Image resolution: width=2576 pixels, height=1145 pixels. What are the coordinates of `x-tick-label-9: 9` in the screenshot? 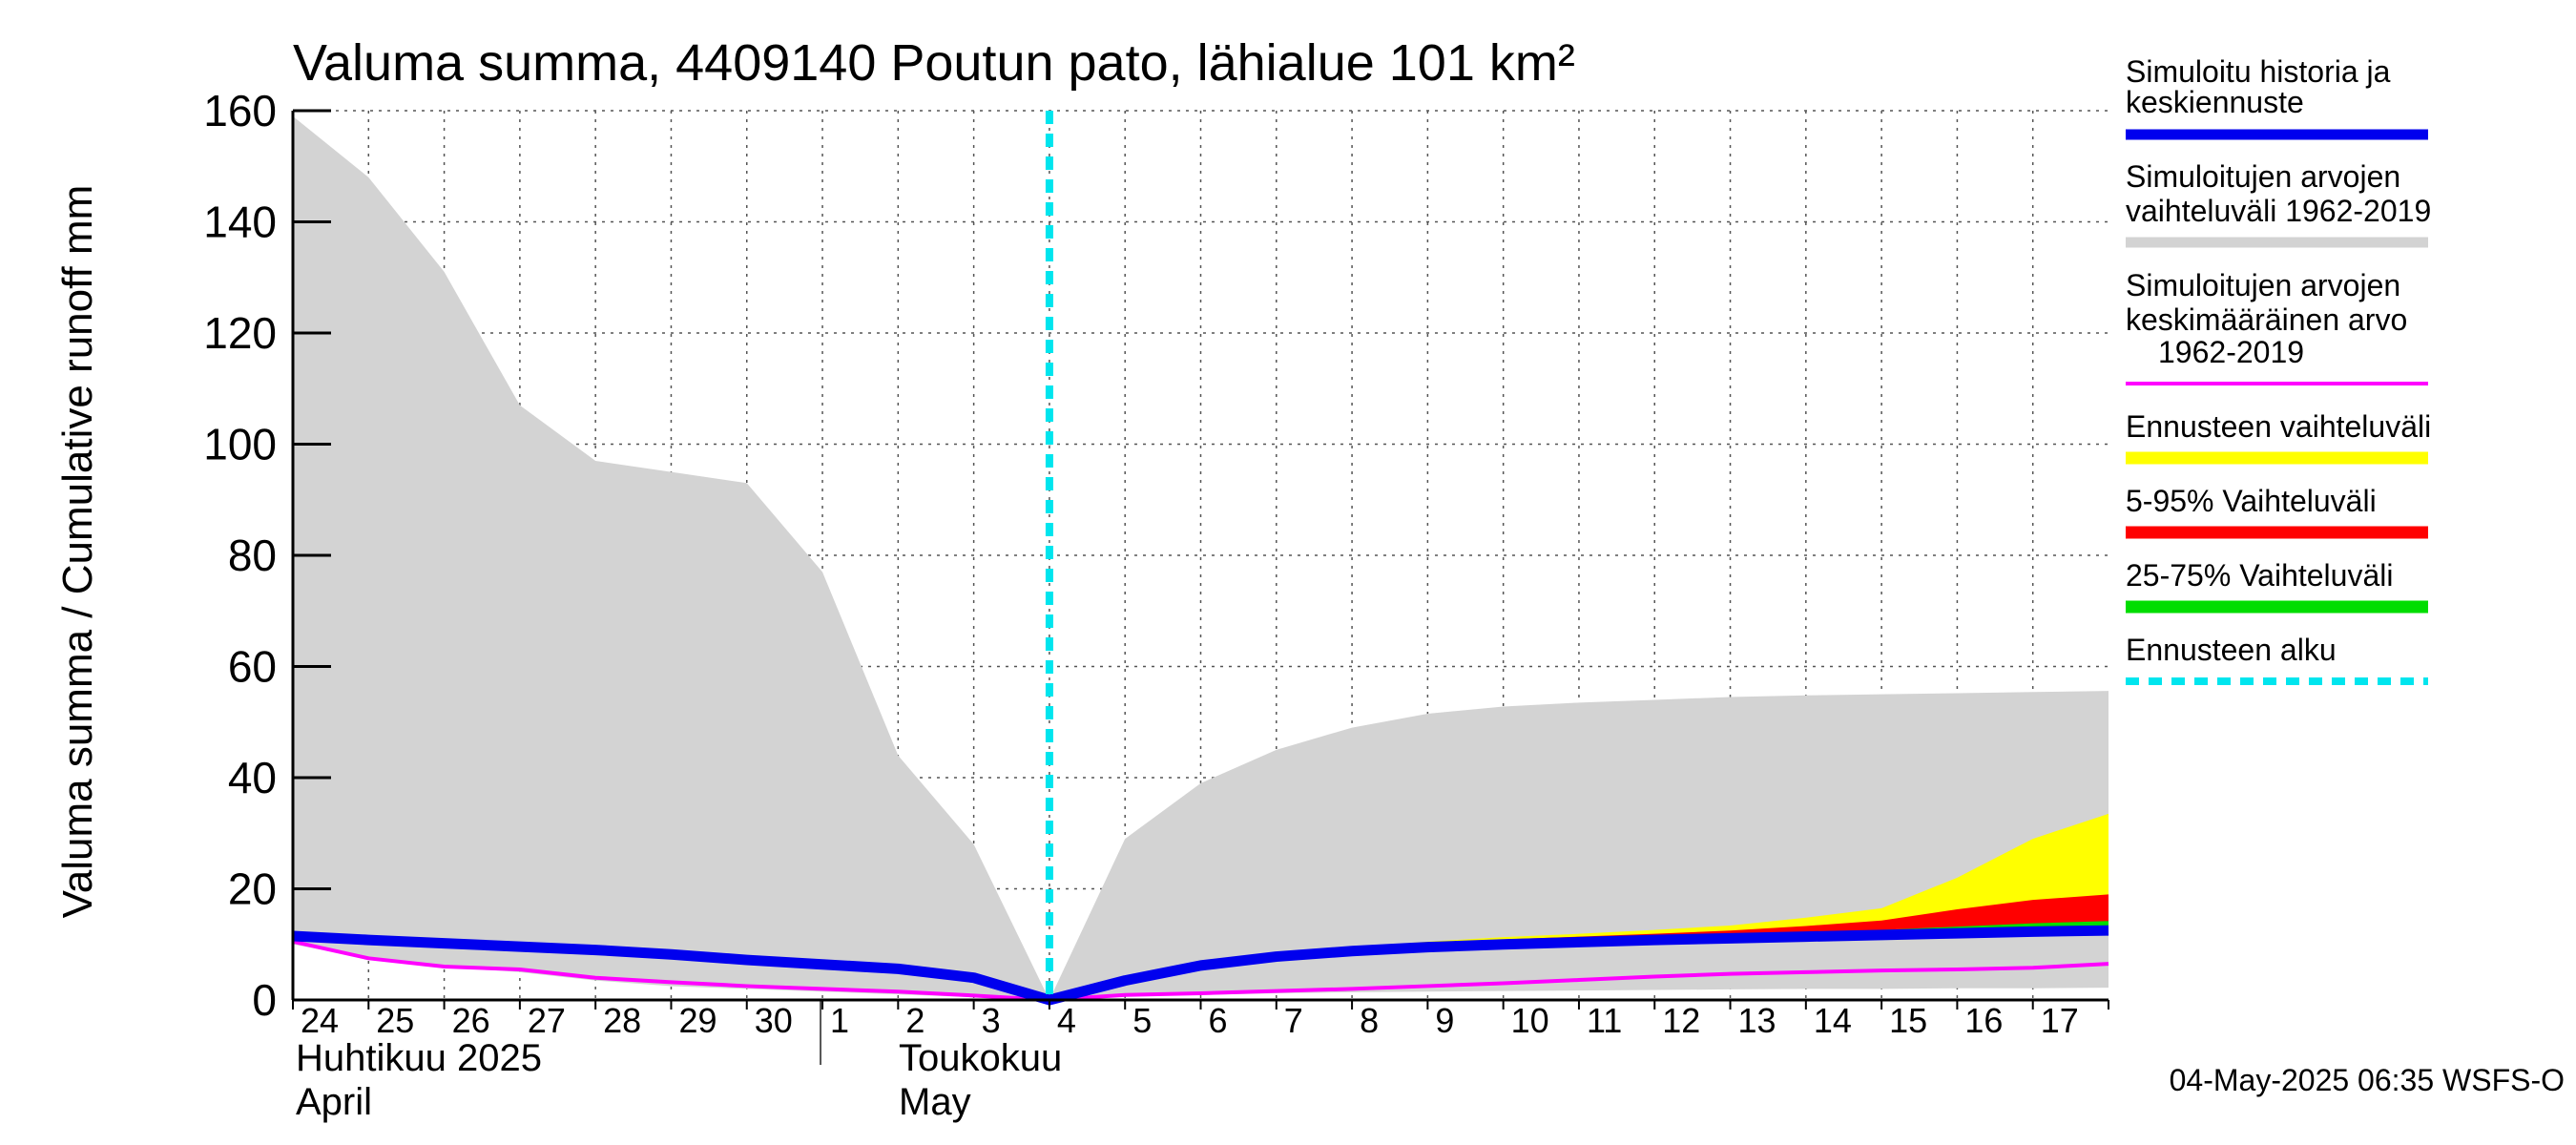 It's located at (1444, 1021).